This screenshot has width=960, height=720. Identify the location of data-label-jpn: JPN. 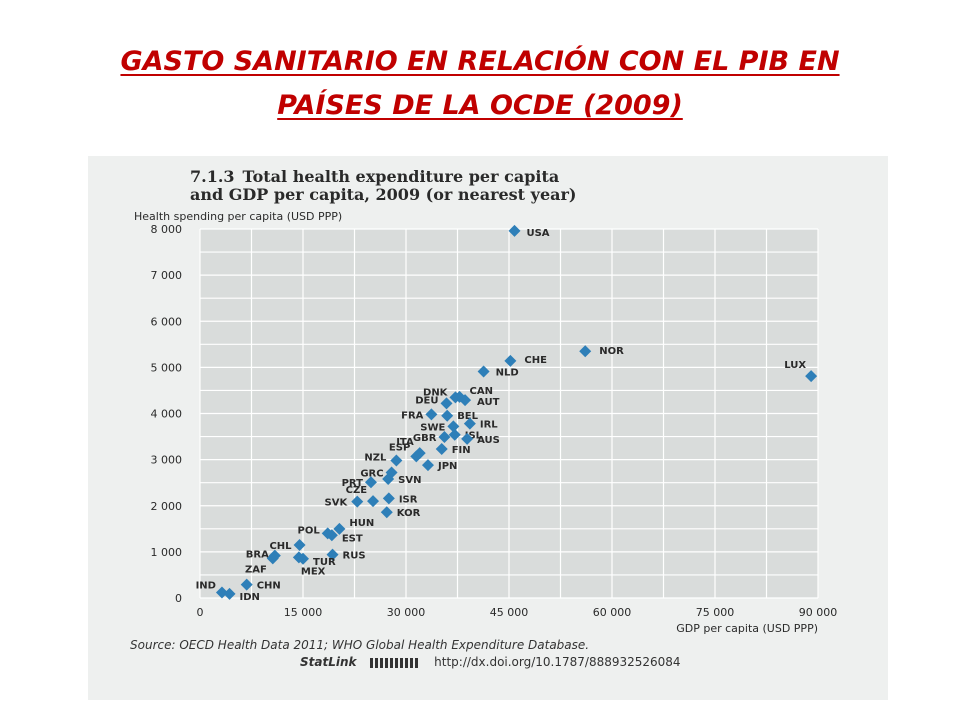
(447, 466).